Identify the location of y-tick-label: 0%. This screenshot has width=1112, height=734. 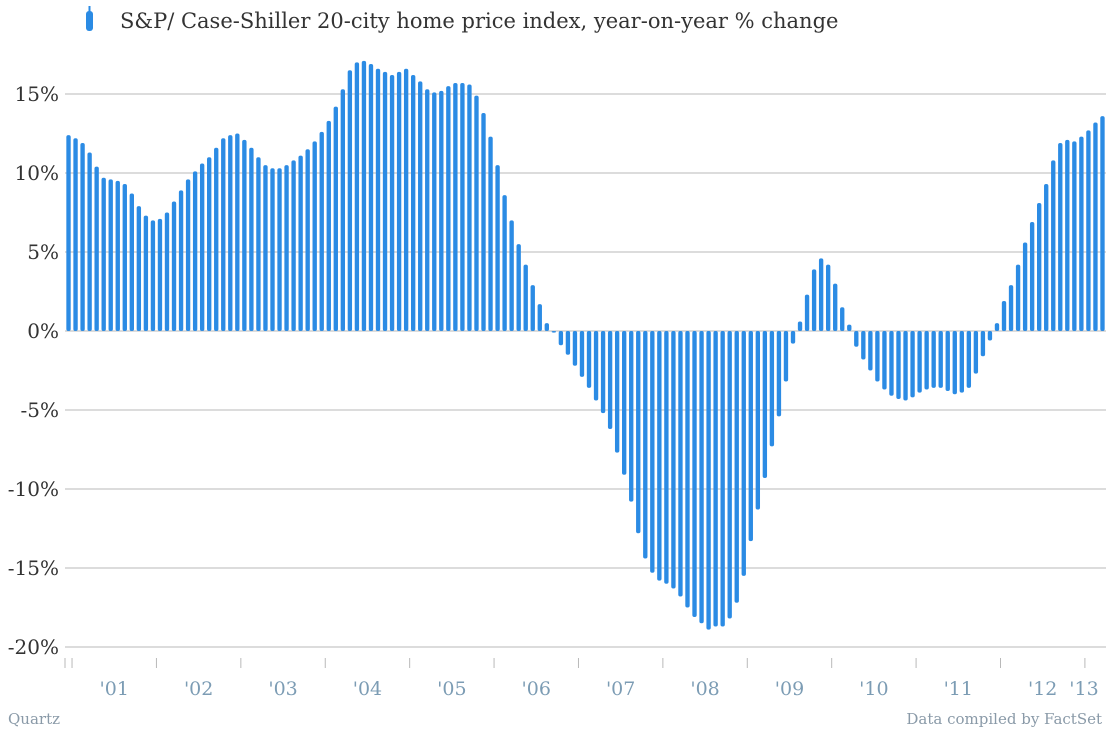
(43, 331).